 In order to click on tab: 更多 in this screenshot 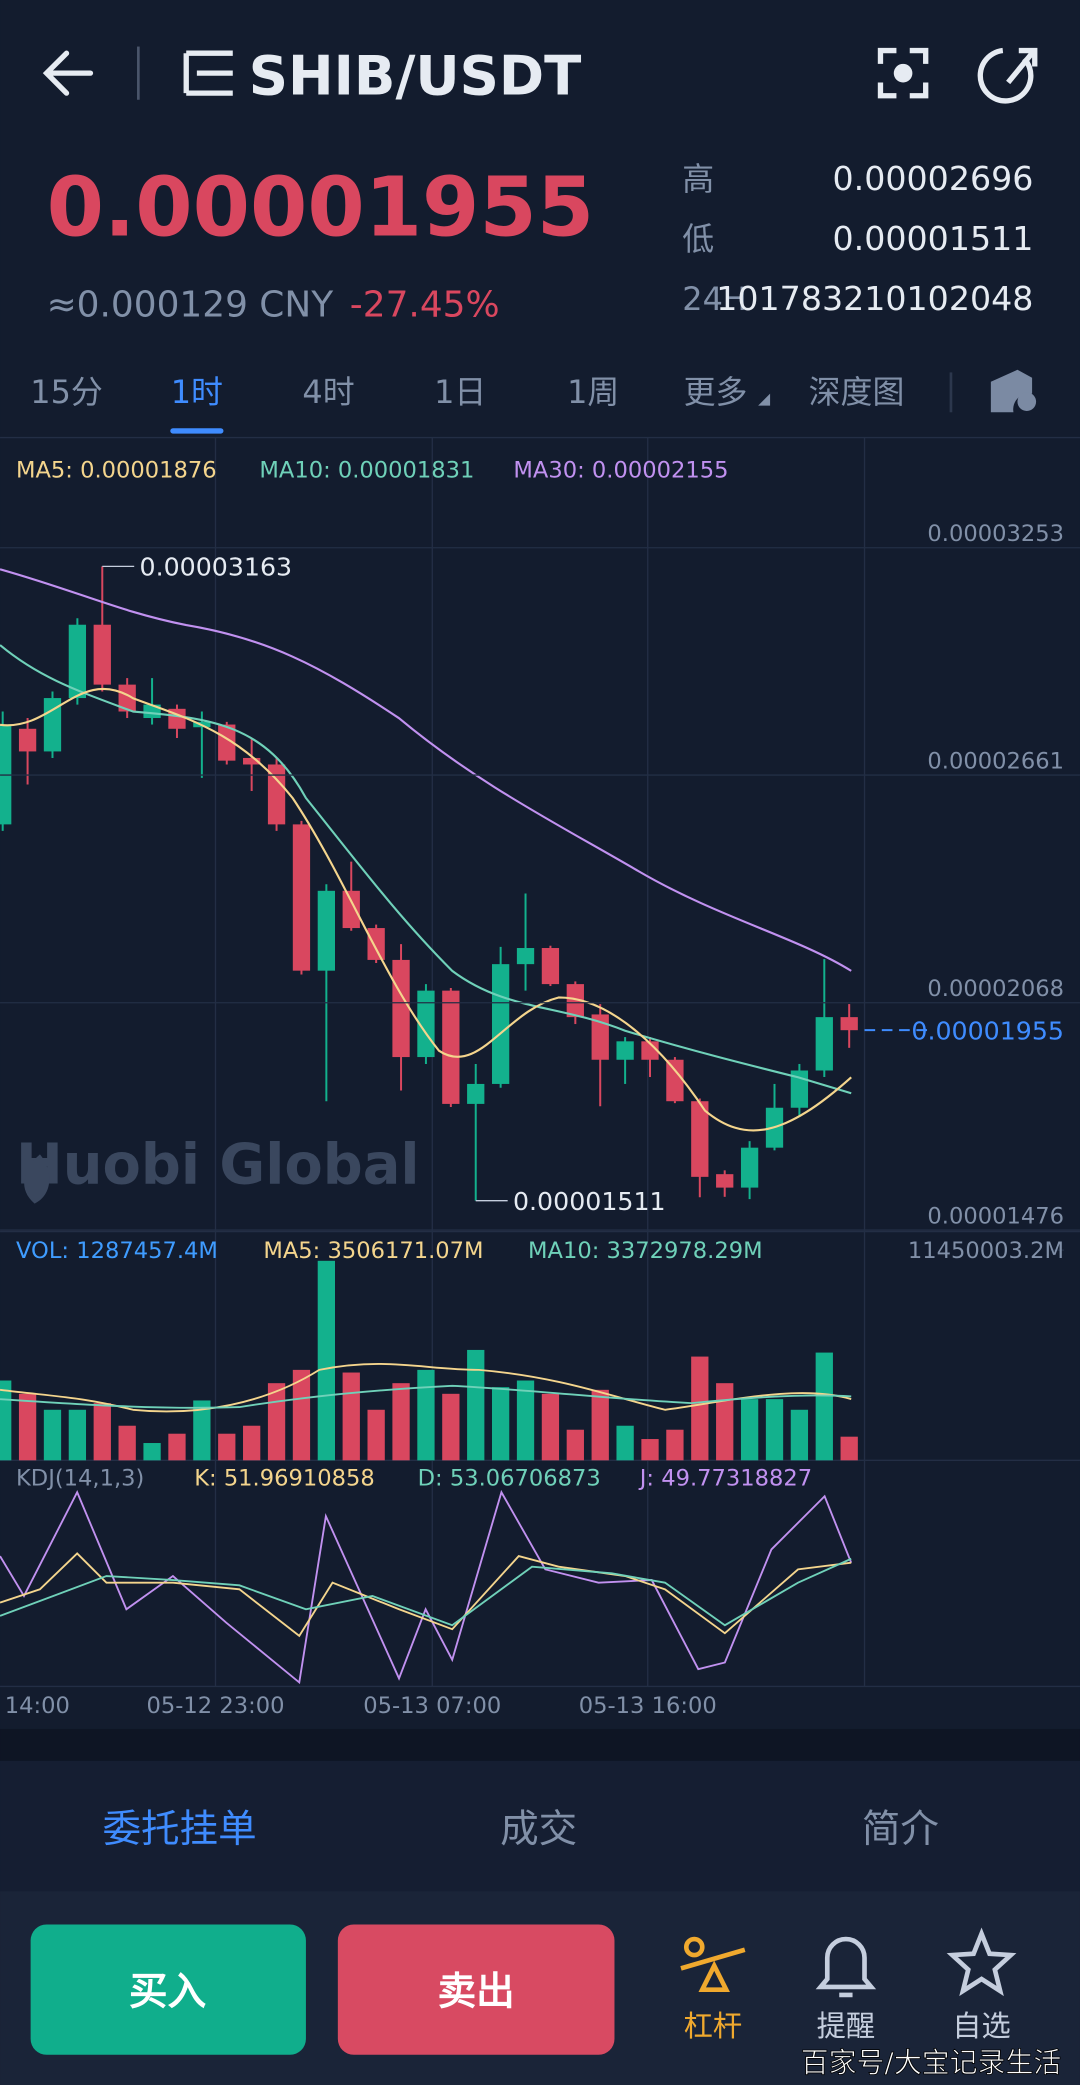, I will do `click(716, 392)`.